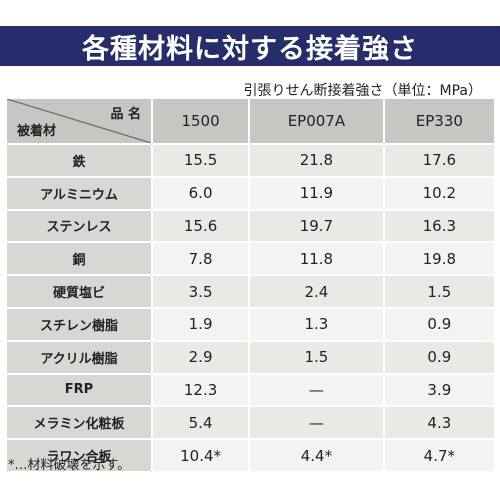  Describe the element at coordinates (200, 454) in the screenshot. I see `table-cell: 10.4*` at that location.